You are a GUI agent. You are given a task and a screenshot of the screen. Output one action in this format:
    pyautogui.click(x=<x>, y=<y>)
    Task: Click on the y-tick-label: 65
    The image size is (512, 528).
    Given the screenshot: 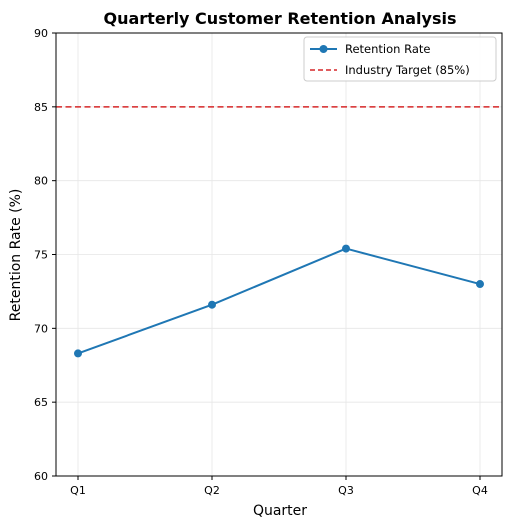 What is the action you would take?
    pyautogui.click(x=41, y=402)
    